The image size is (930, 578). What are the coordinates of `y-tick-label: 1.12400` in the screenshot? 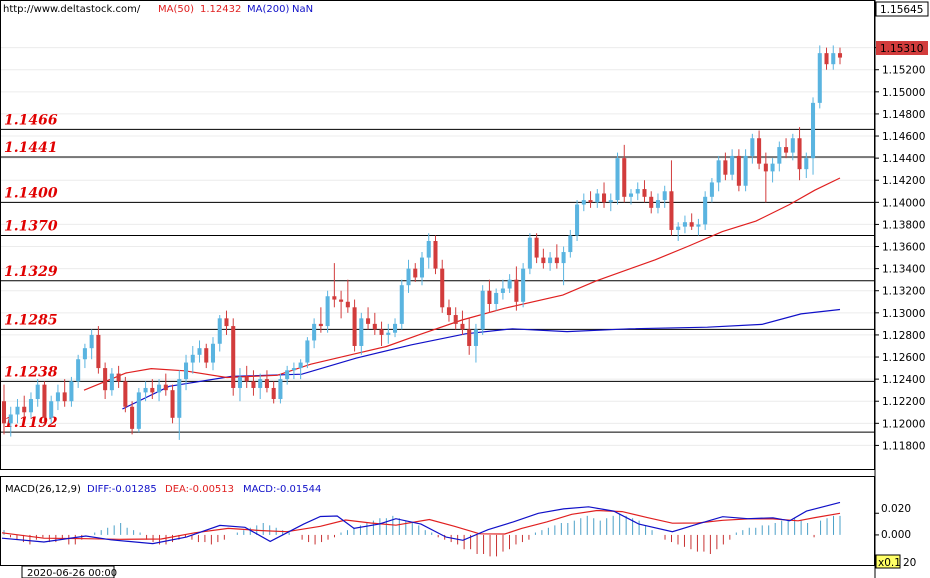 It's located at (903, 380).